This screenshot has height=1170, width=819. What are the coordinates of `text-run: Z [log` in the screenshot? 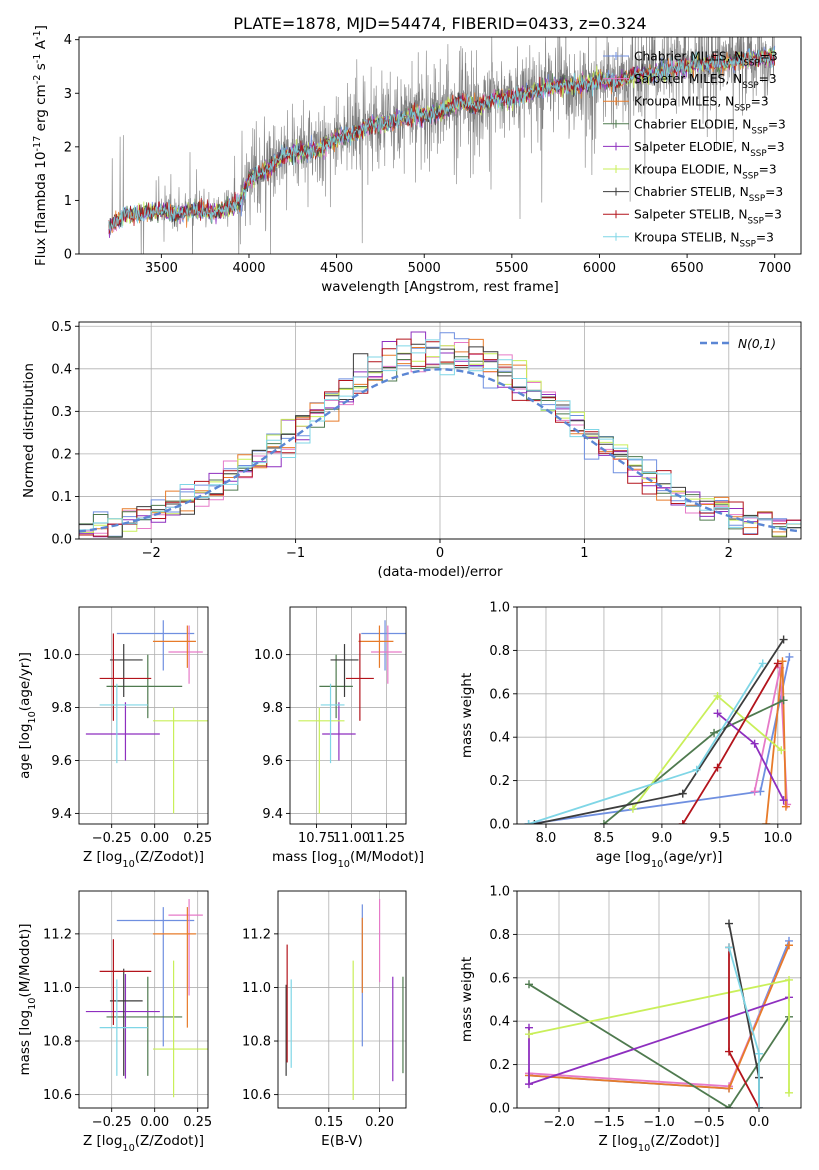 It's located at (102, 857).